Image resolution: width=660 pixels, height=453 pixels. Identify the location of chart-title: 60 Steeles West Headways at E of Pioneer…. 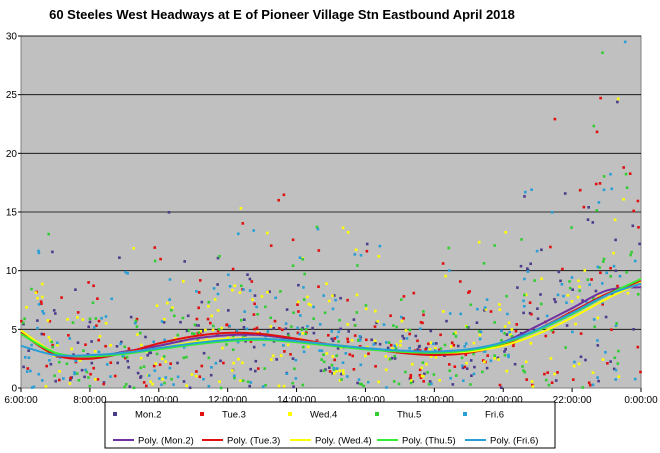
(282, 14).